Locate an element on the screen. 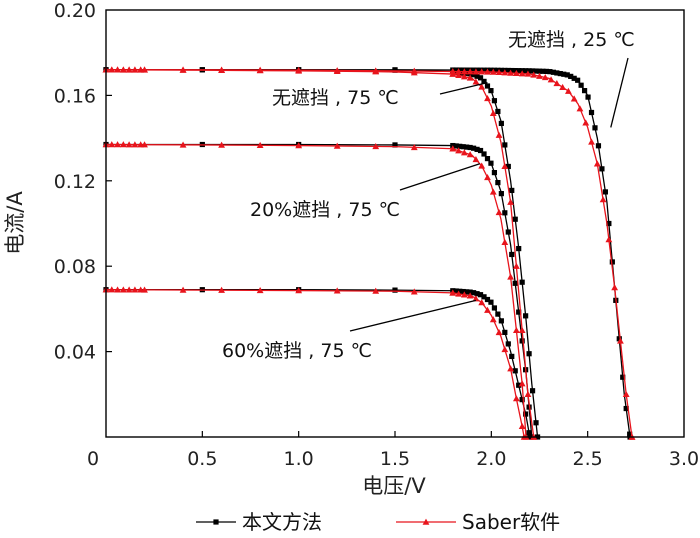 The image size is (700, 538). annotation: 无遮挡 , 25 ℃ is located at coordinates (571, 78).